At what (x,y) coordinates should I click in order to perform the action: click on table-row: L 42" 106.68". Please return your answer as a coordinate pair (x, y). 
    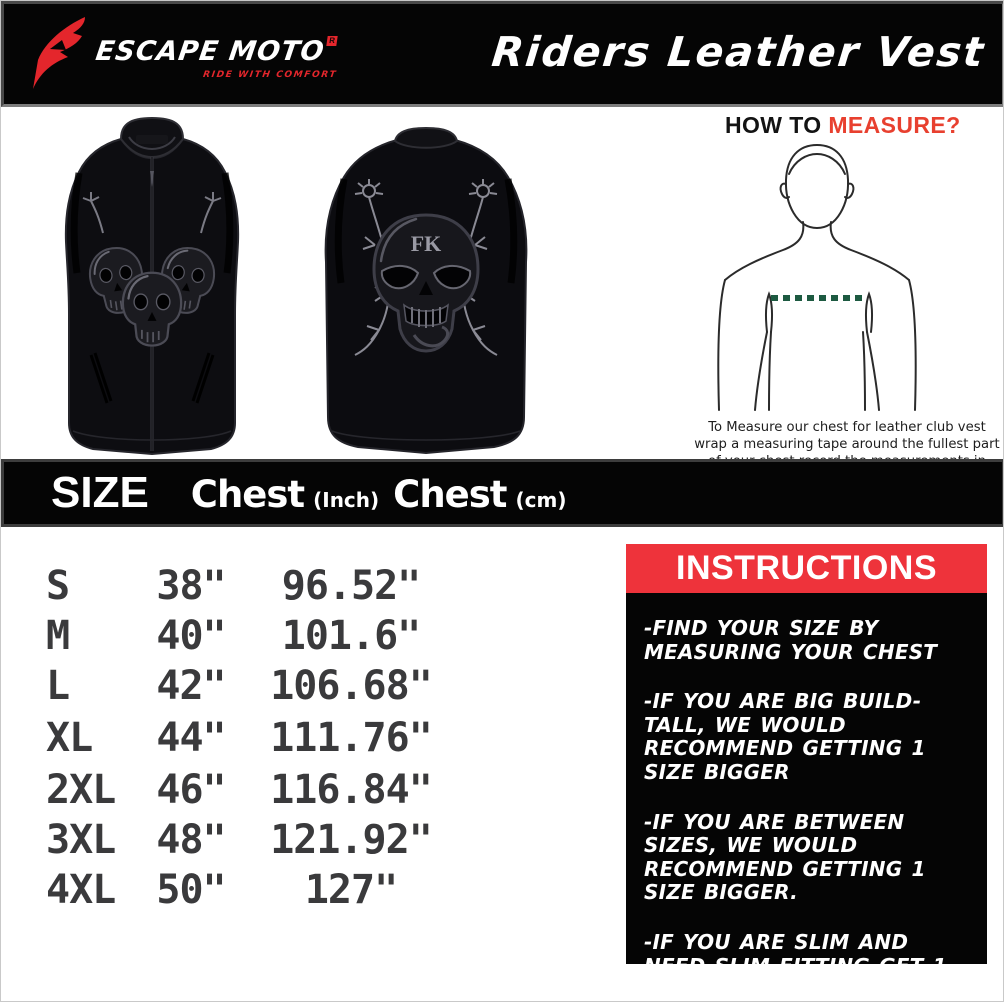
    Looking at the image, I should click on (311, 686).